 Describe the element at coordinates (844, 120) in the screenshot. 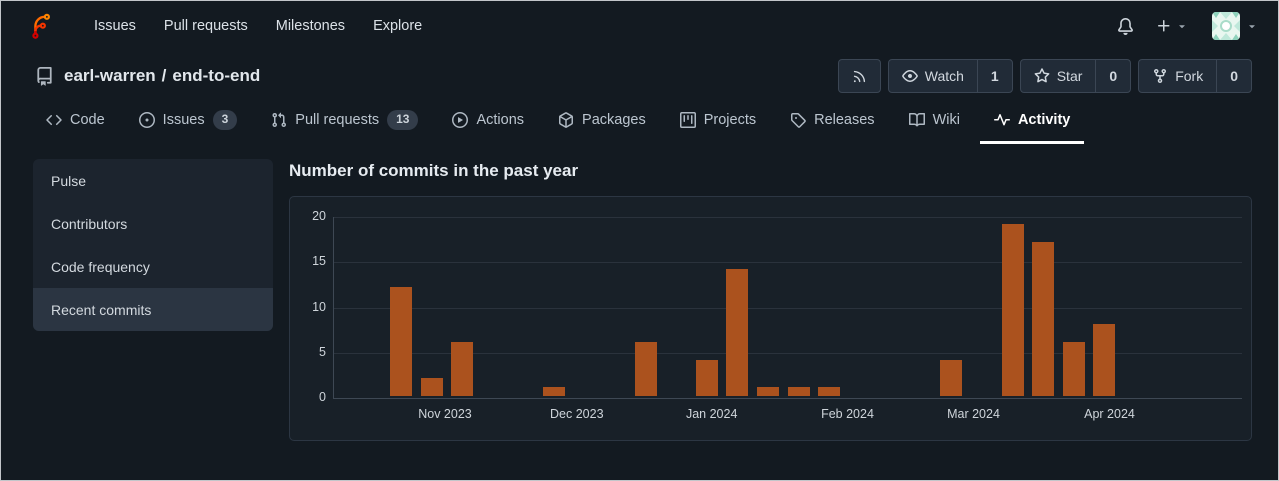

I see `tab-label: Releases` at that location.